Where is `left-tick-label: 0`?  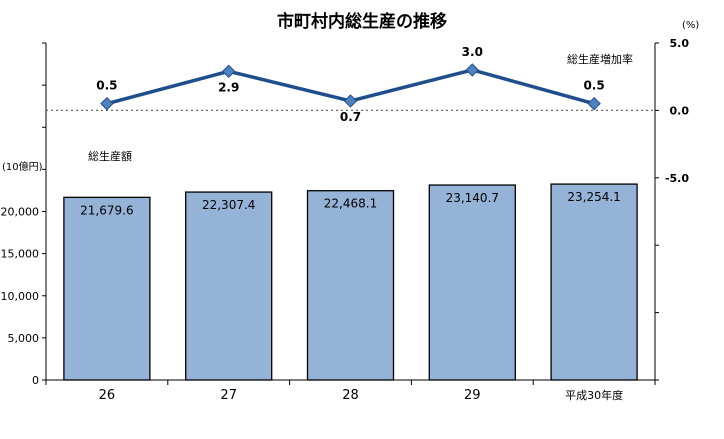 left-tick-label: 0 is located at coordinates (35, 380).